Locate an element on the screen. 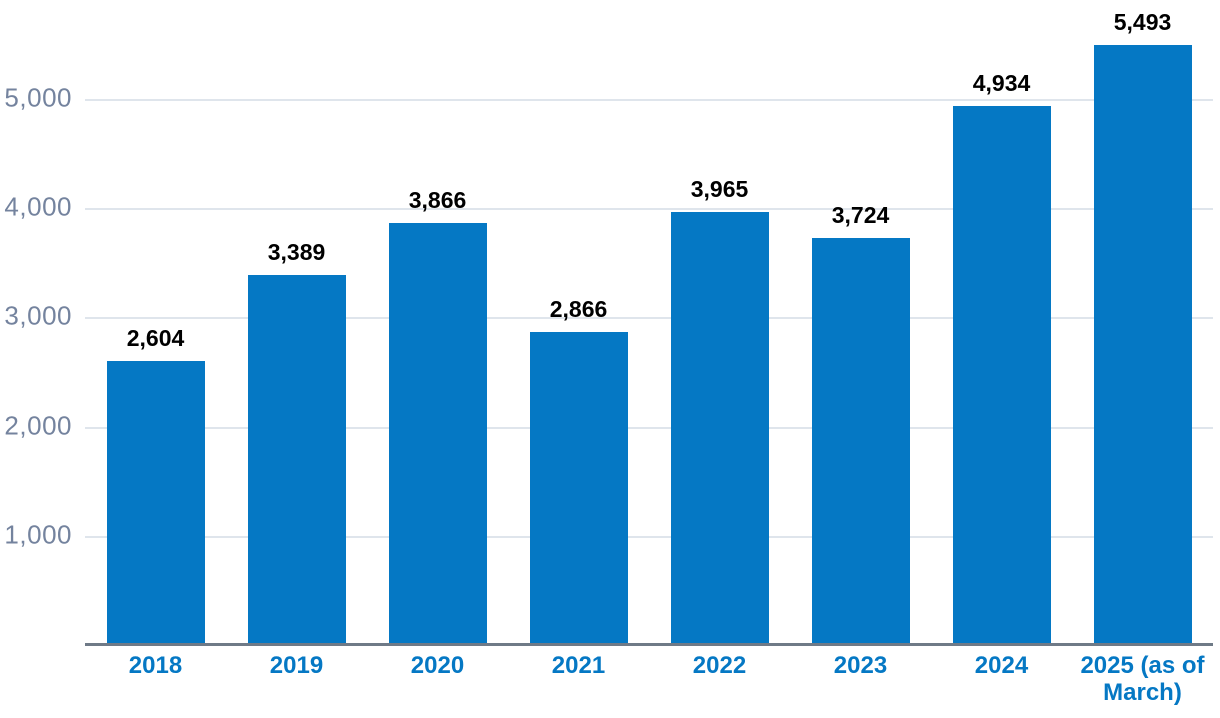 Image resolution: width=1220 pixels, height=718 pixels. bar-column: 3,724 is located at coordinates (860, 322).